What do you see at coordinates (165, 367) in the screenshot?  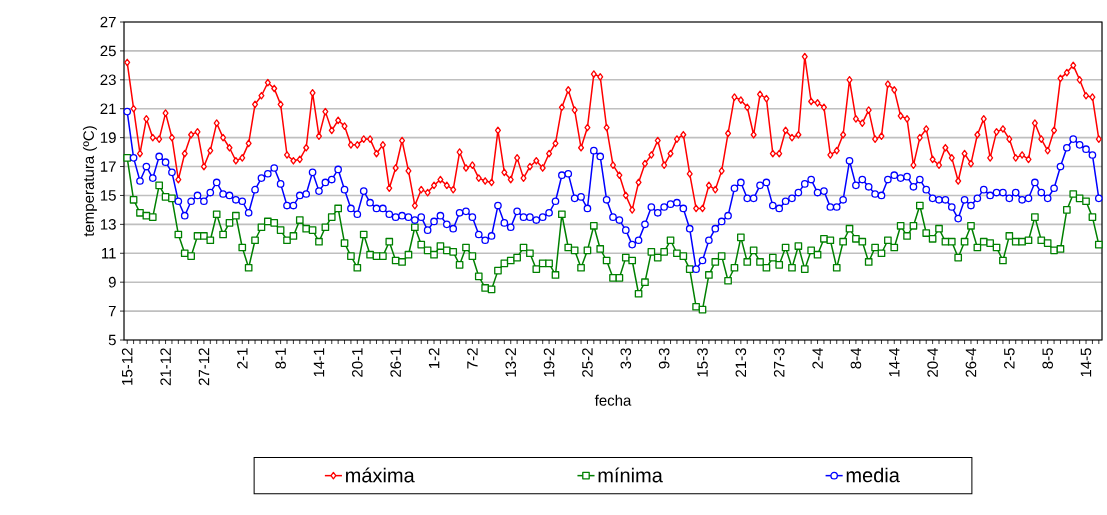 I see `x-tick-label: 21-12` at bounding box center [165, 367].